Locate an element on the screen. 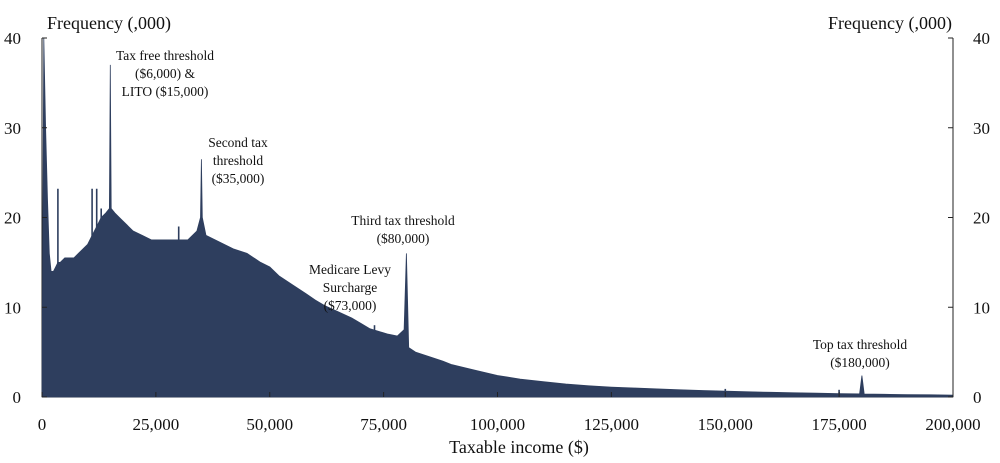  annotation-label: Third tax threshold ($80,000) is located at coordinates (403, 229).